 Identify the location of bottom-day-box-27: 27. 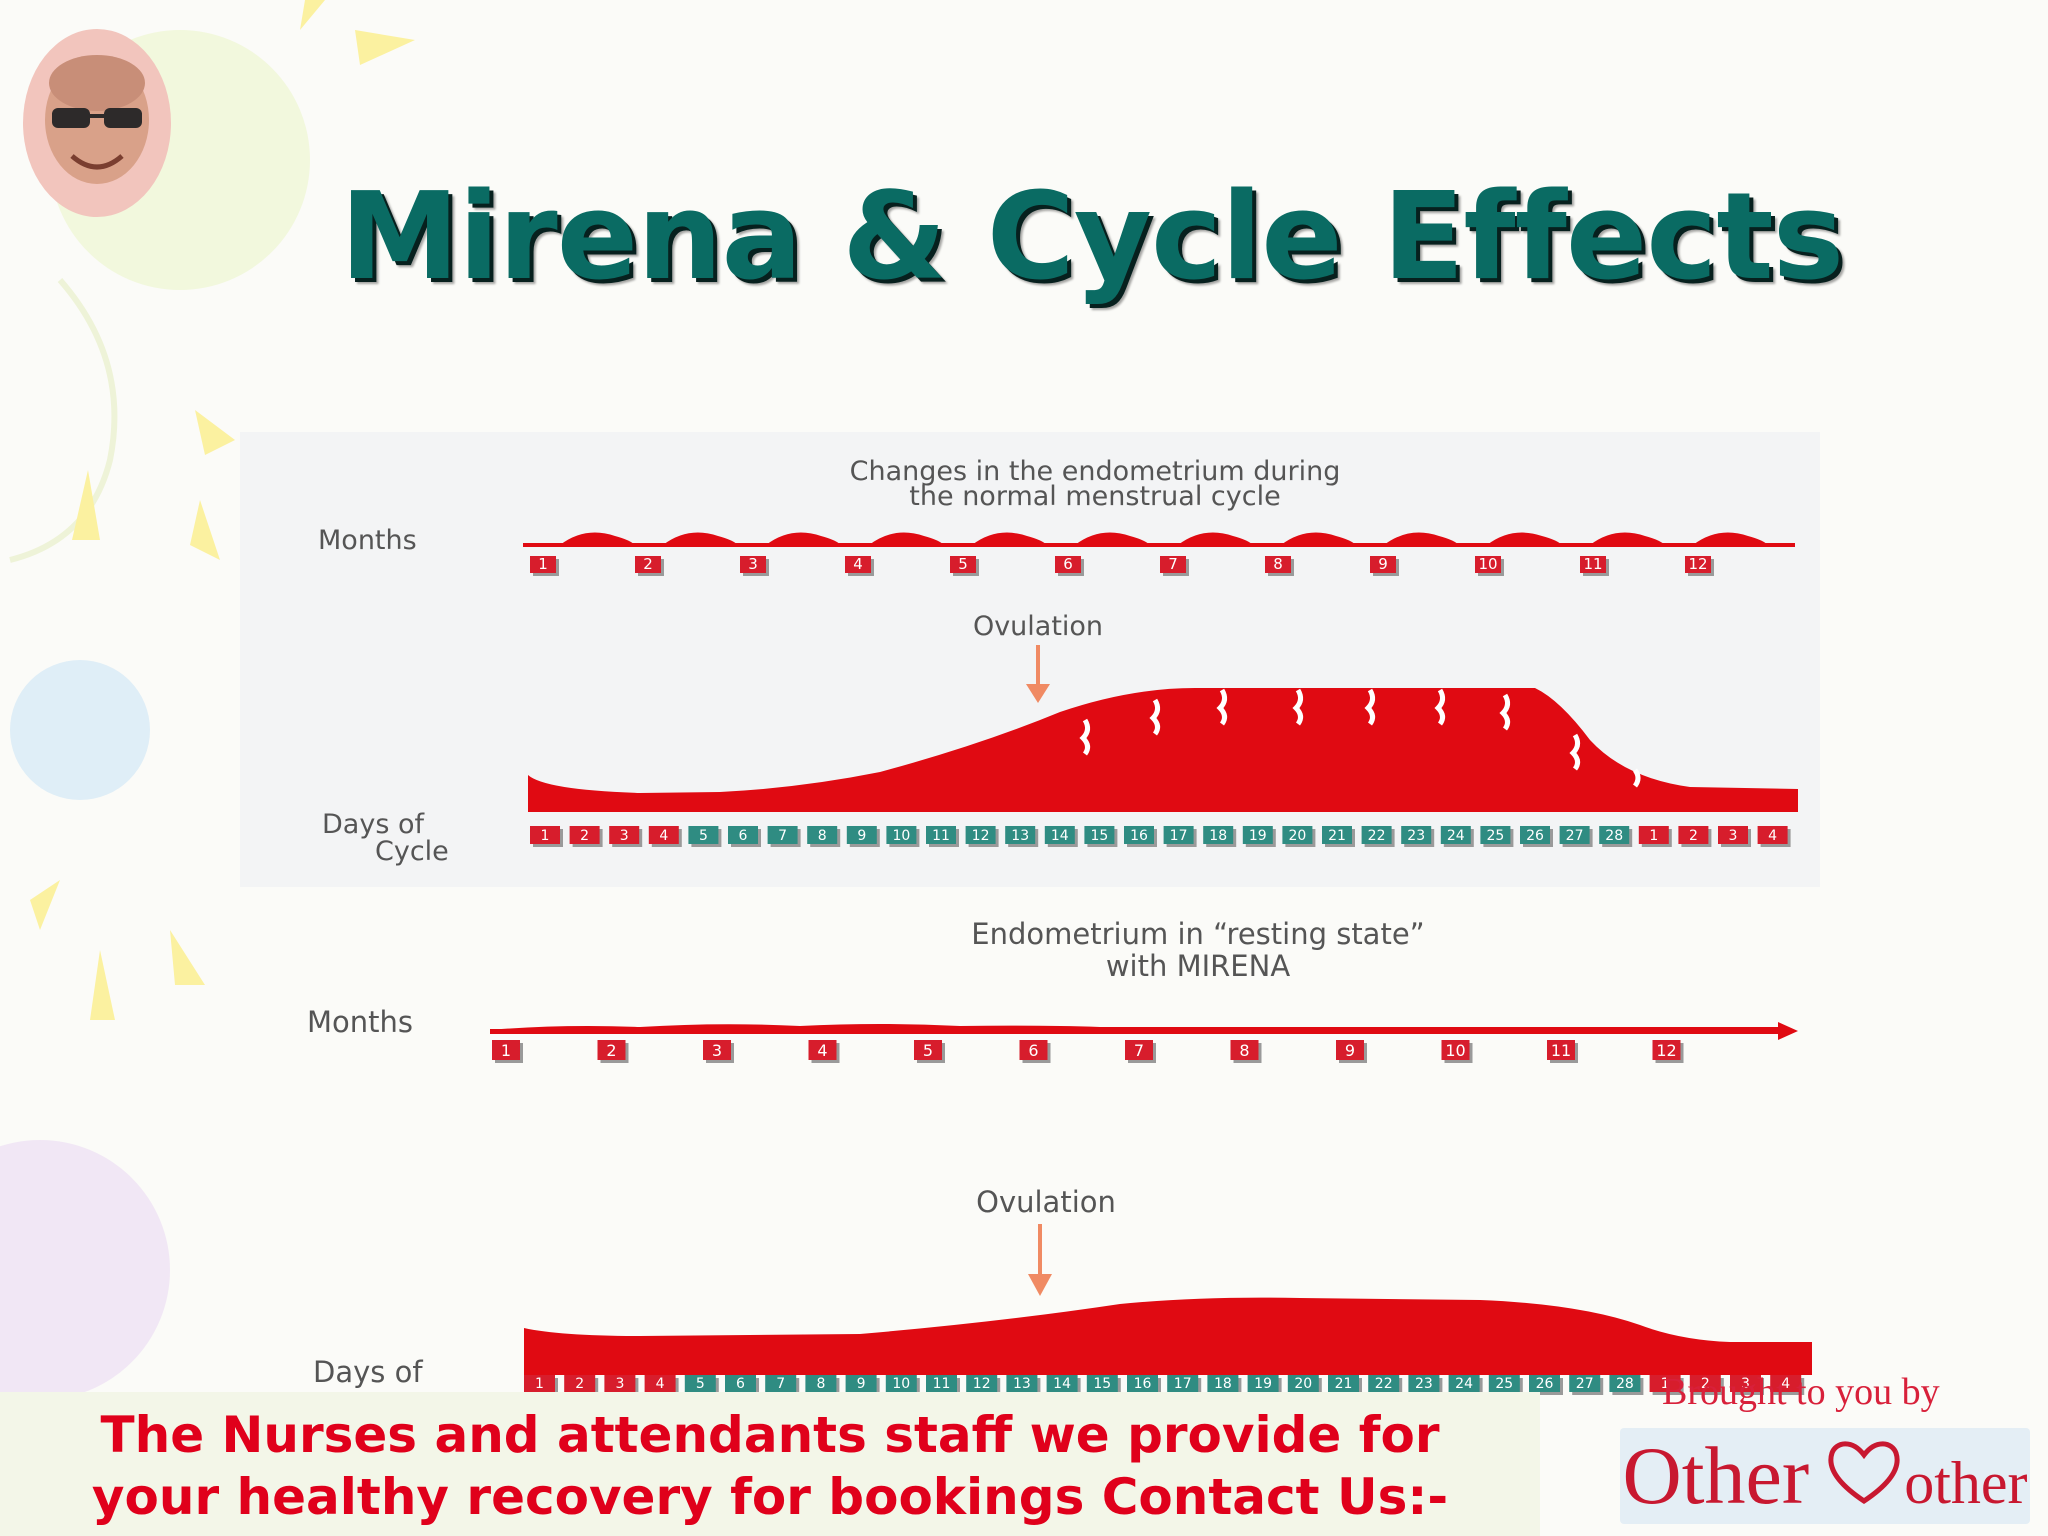
(1586, 1385).